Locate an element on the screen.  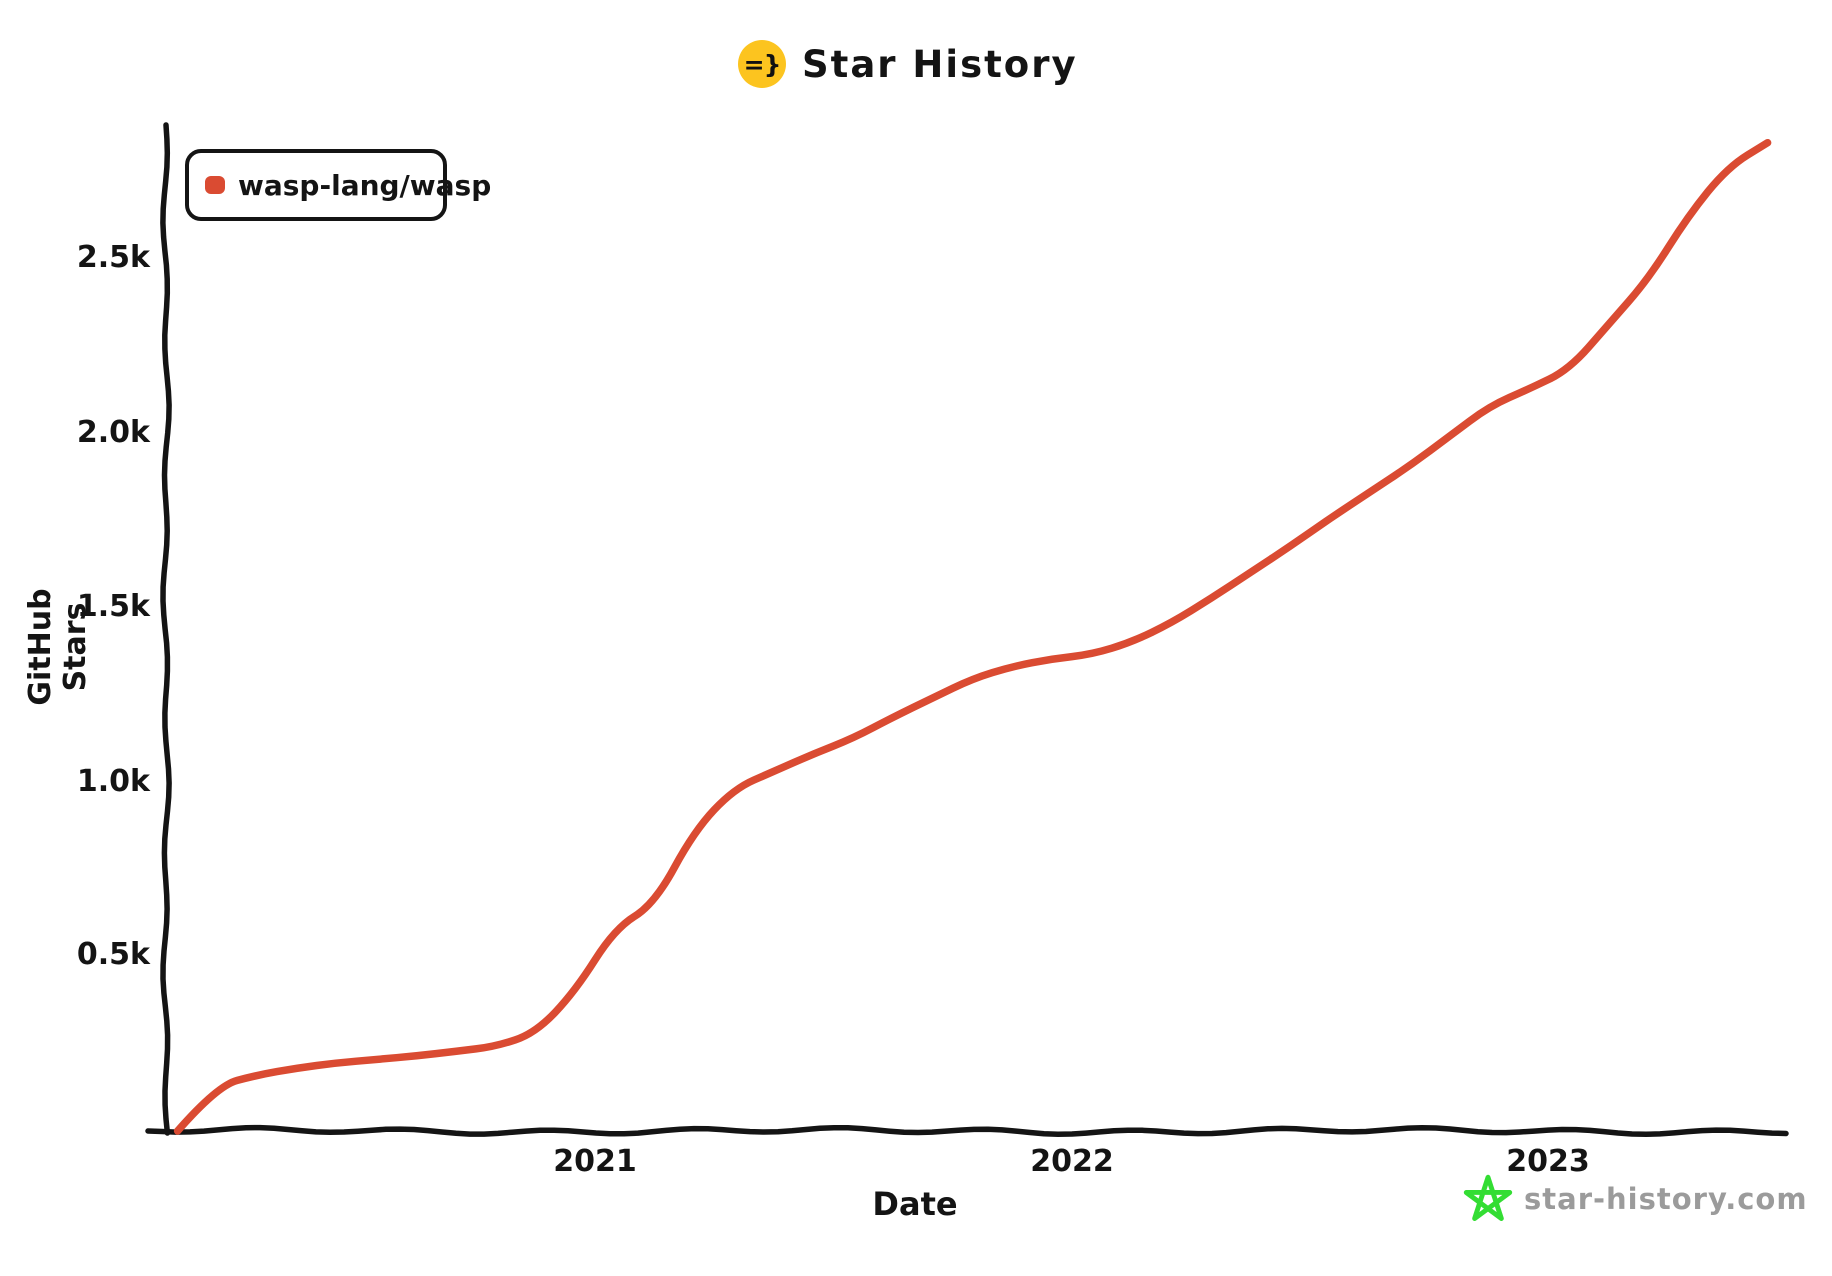
star-icon-shape is located at coordinates (1488, 1198).